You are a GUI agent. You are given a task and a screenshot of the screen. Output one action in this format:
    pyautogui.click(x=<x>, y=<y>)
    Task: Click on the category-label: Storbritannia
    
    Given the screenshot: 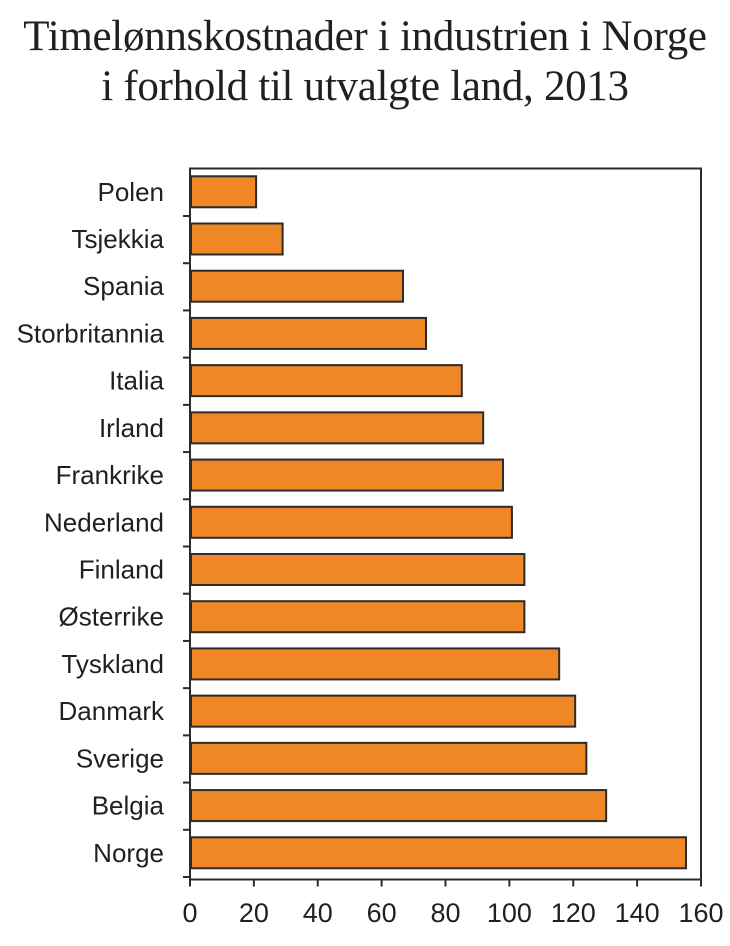 What is the action you would take?
    pyautogui.click(x=91, y=333)
    